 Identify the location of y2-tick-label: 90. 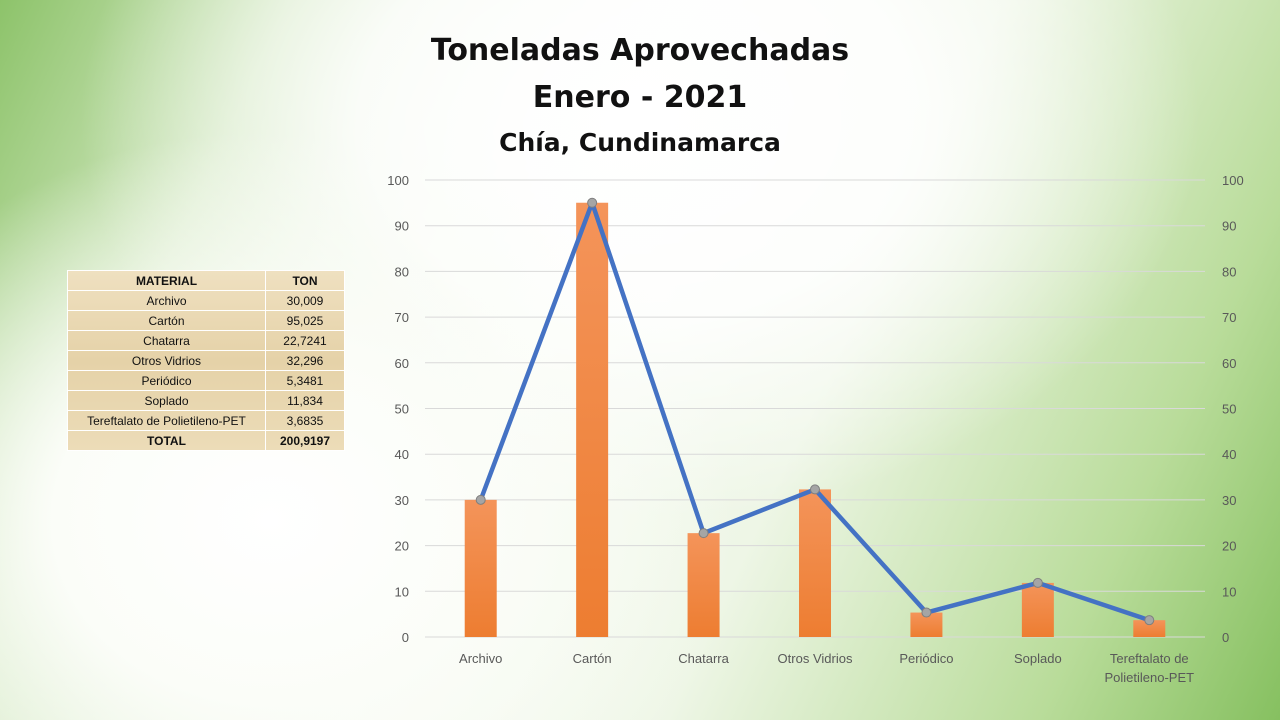
(1229, 226).